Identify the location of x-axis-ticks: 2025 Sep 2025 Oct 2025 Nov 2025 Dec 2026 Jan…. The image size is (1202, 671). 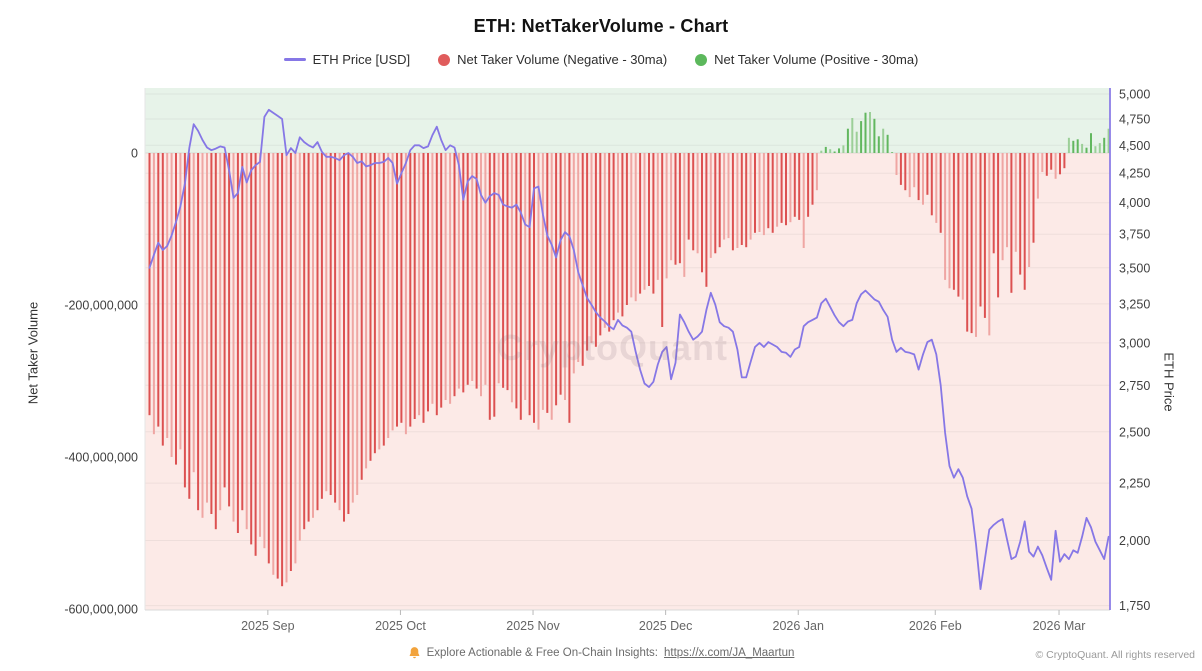
(663, 621).